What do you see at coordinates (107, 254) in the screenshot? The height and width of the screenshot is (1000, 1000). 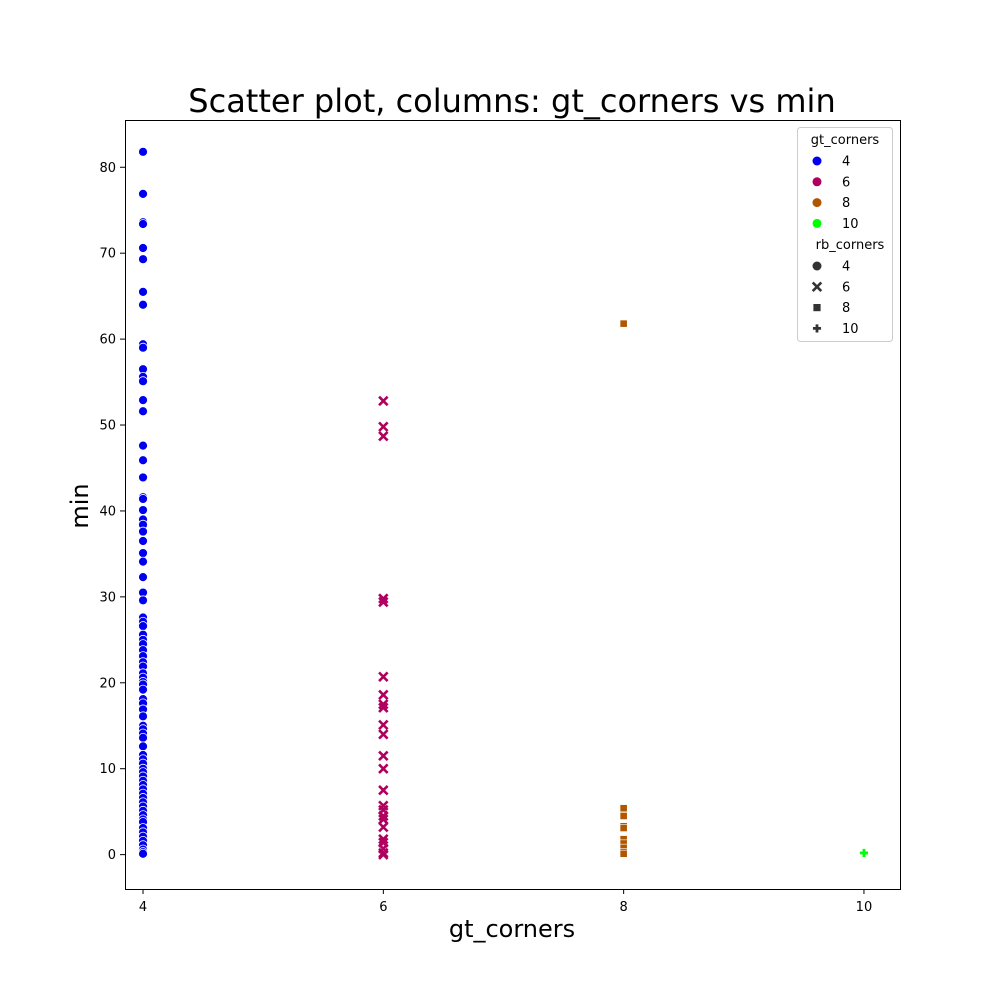 I see `y-tick-label: 70` at bounding box center [107, 254].